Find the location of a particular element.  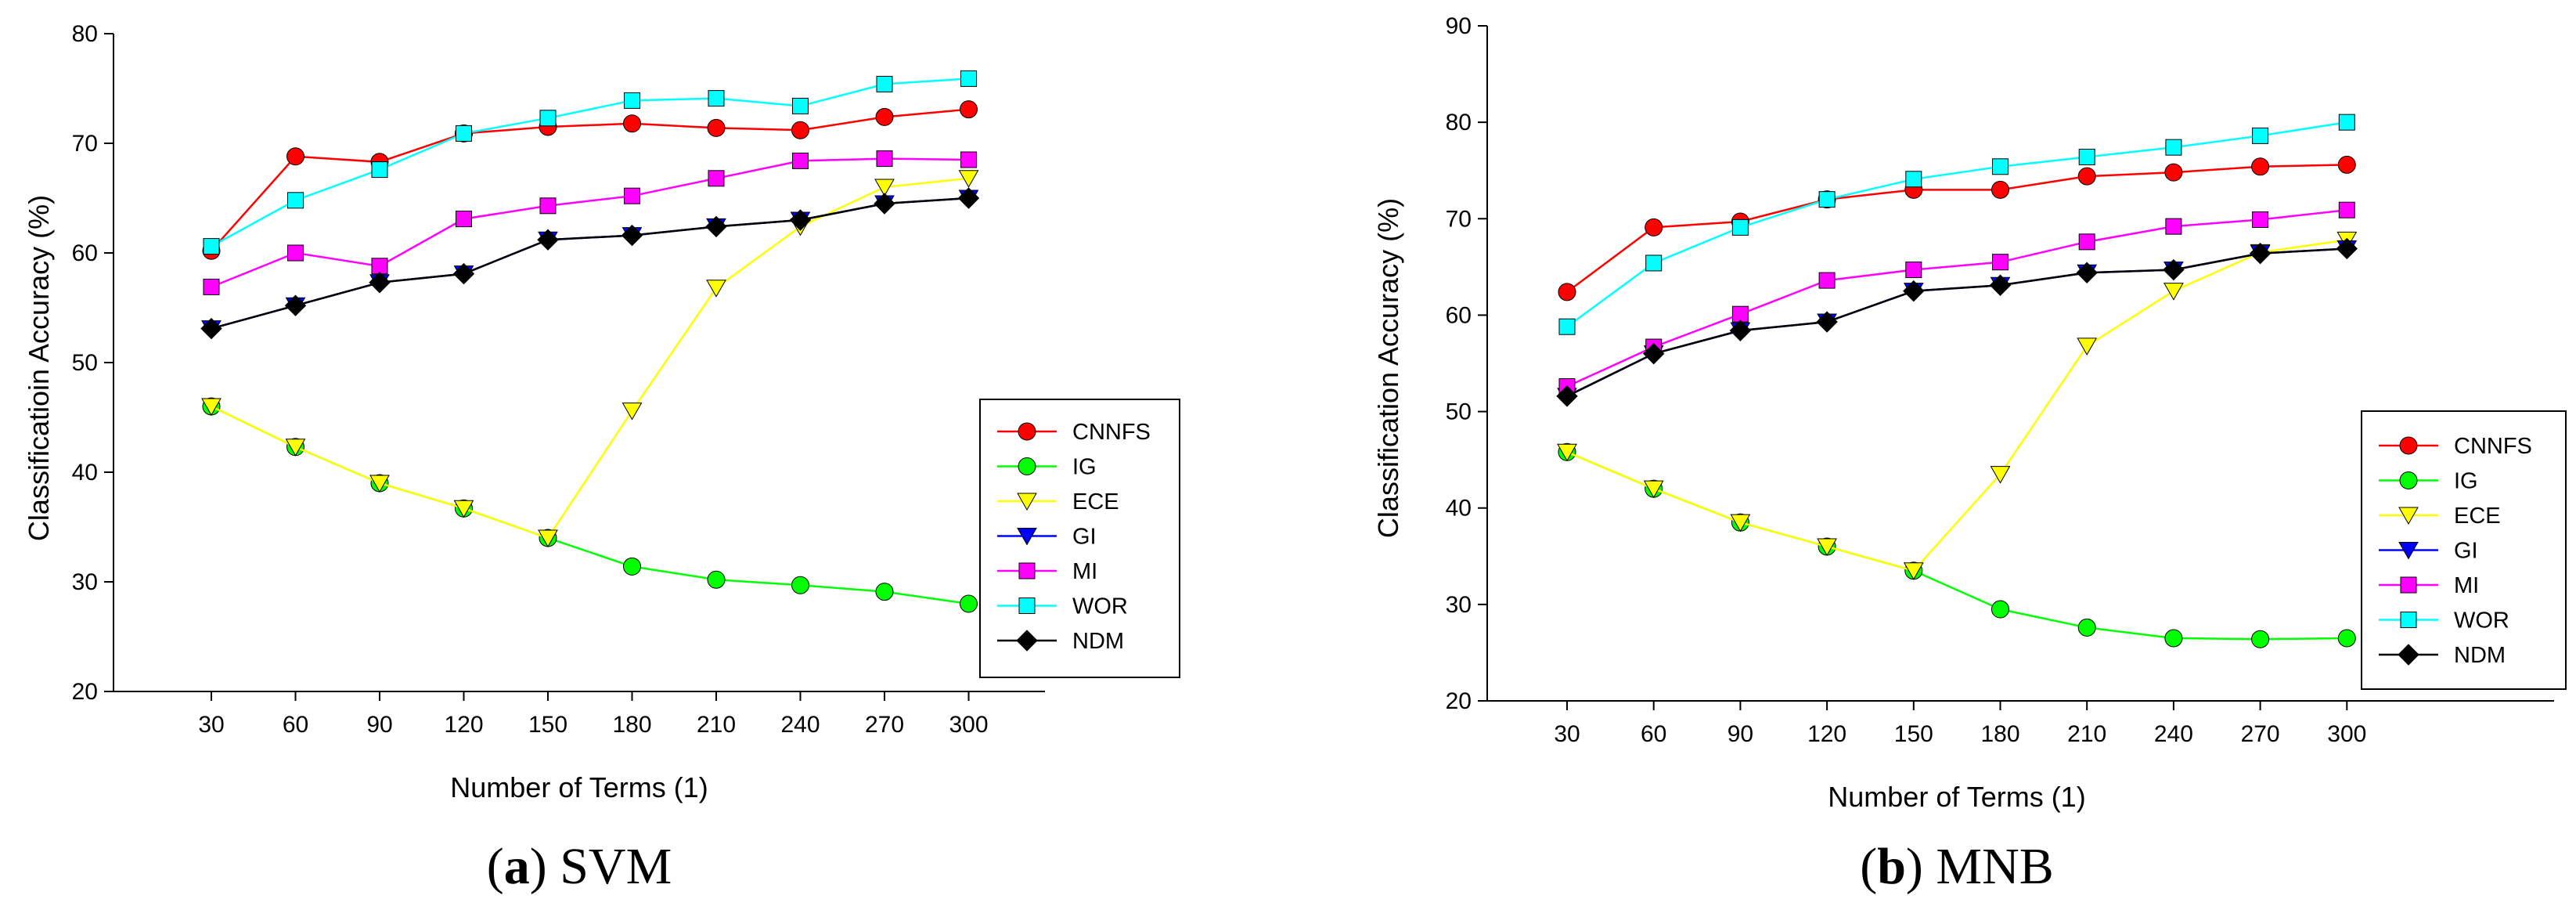

chart-mnb-legend-label-ece: ECE is located at coordinates (2477, 516).